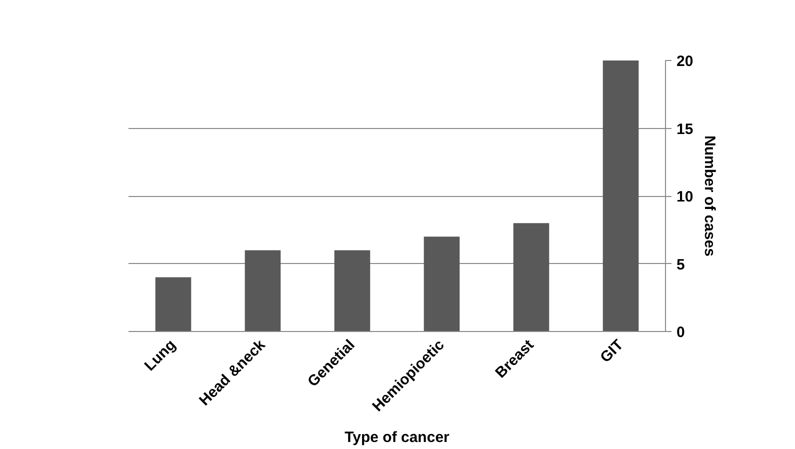  What do you see at coordinates (680, 265) in the screenshot?
I see `y-tick-label: 5` at bounding box center [680, 265].